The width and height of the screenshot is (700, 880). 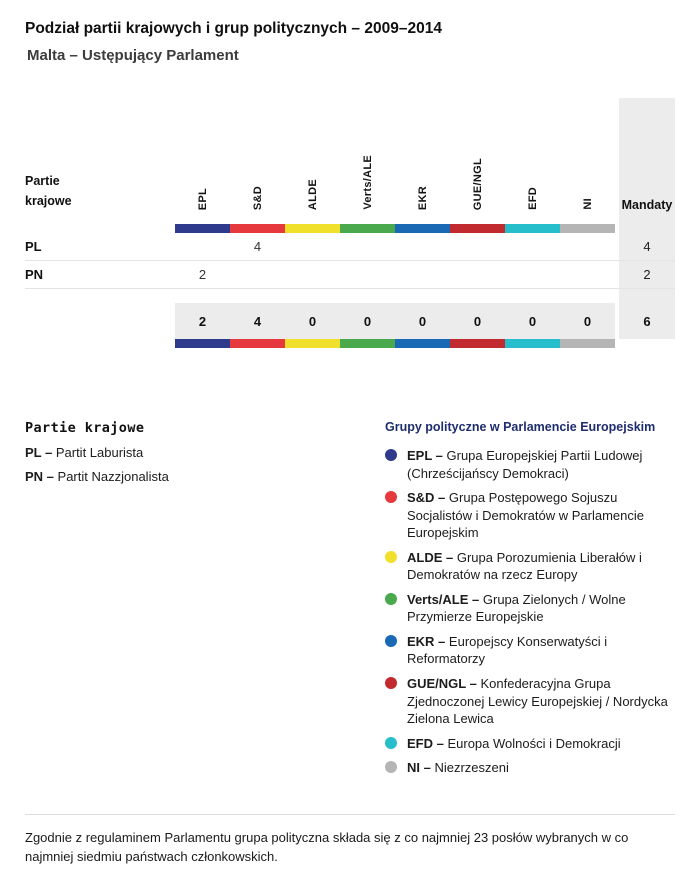 What do you see at coordinates (257, 343) in the screenshot?
I see `color-bar-bottom-sd` at bounding box center [257, 343].